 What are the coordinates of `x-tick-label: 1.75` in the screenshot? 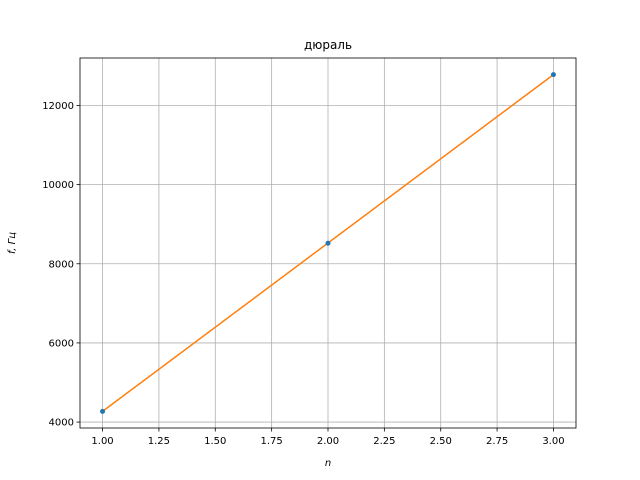 It's located at (272, 441).